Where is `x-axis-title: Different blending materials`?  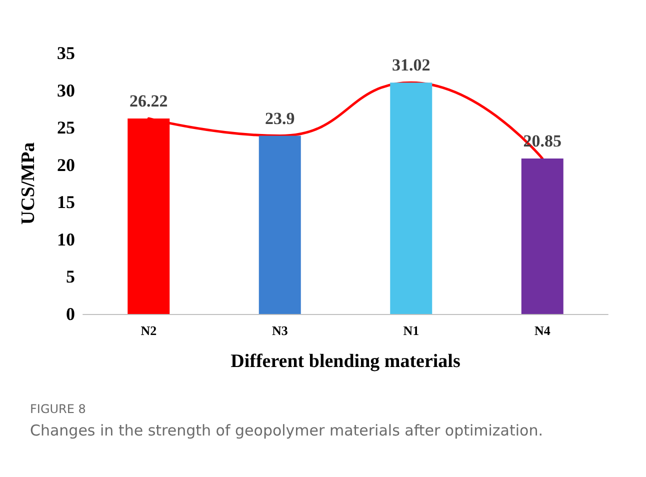 x-axis-title: Different blending materials is located at coordinates (345, 361).